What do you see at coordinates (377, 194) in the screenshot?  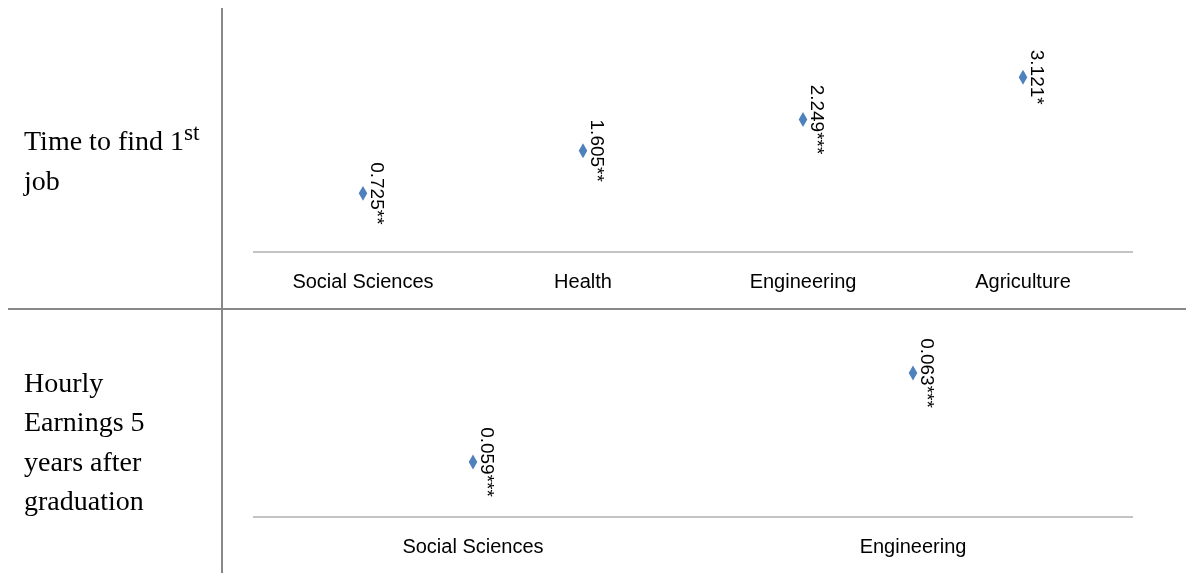 I see `data-label: 0.725**` at bounding box center [377, 194].